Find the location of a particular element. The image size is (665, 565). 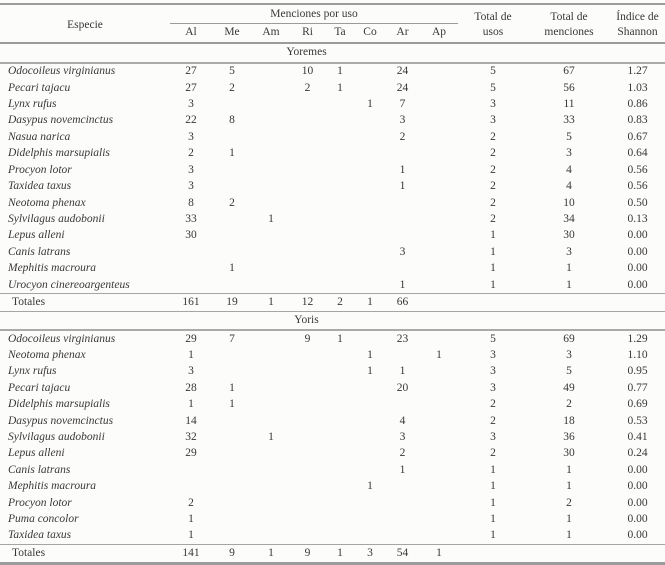

cell-indice-shannon is located at coordinates (637, 554).